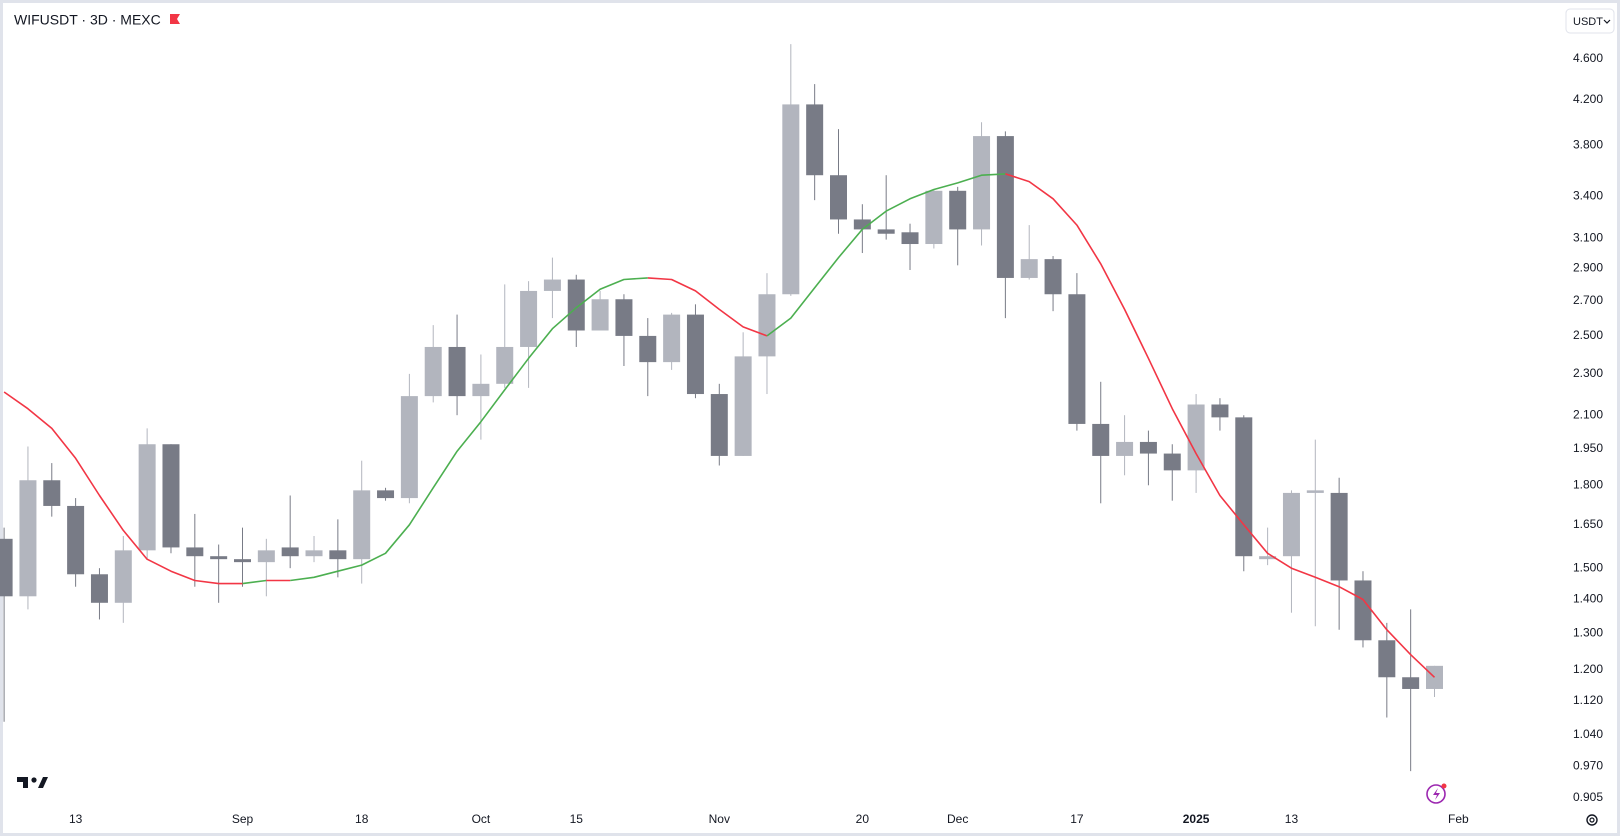 This screenshot has height=836, width=1620. I want to click on settings-icon, so click(1592, 820).